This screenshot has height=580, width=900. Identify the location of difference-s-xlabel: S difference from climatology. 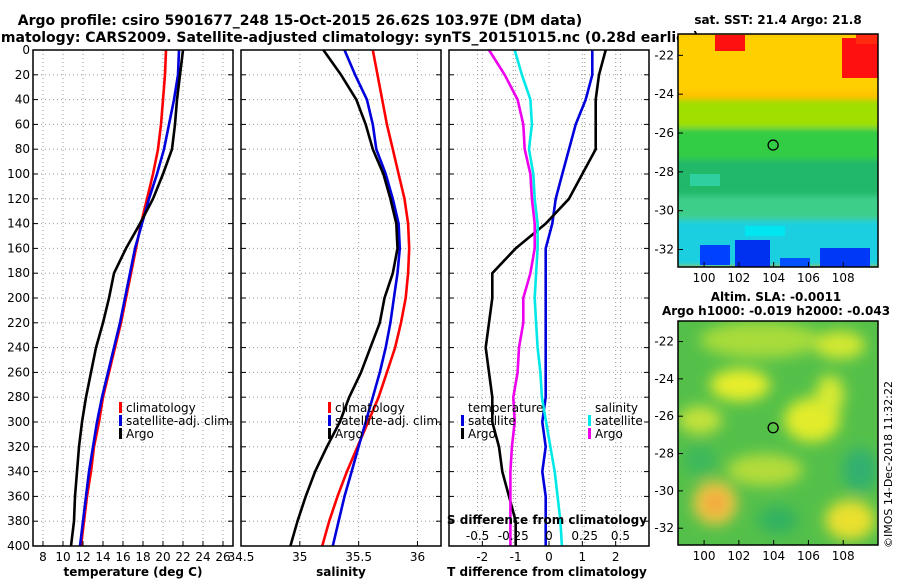
(547, 520).